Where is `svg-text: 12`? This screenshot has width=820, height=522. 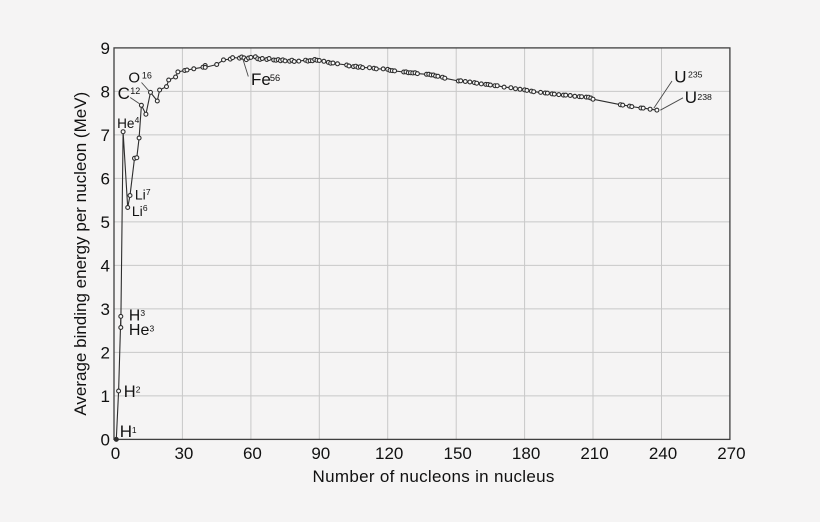
svg-text: 12 is located at coordinates (135, 91).